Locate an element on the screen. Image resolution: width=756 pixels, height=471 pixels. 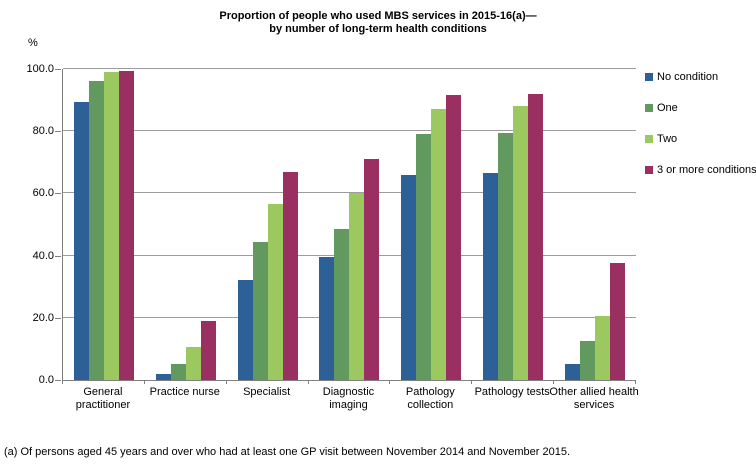
chart-title-line2: by number of long-term health conditions is located at coordinates (378, 29).